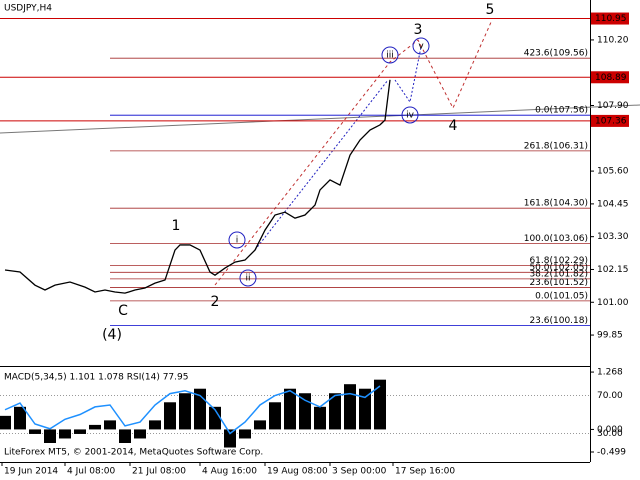 This screenshot has height=480, width=640. What do you see at coordinates (613, 106) in the screenshot?
I see `y-tick-label: 107.90` at bounding box center [613, 106].